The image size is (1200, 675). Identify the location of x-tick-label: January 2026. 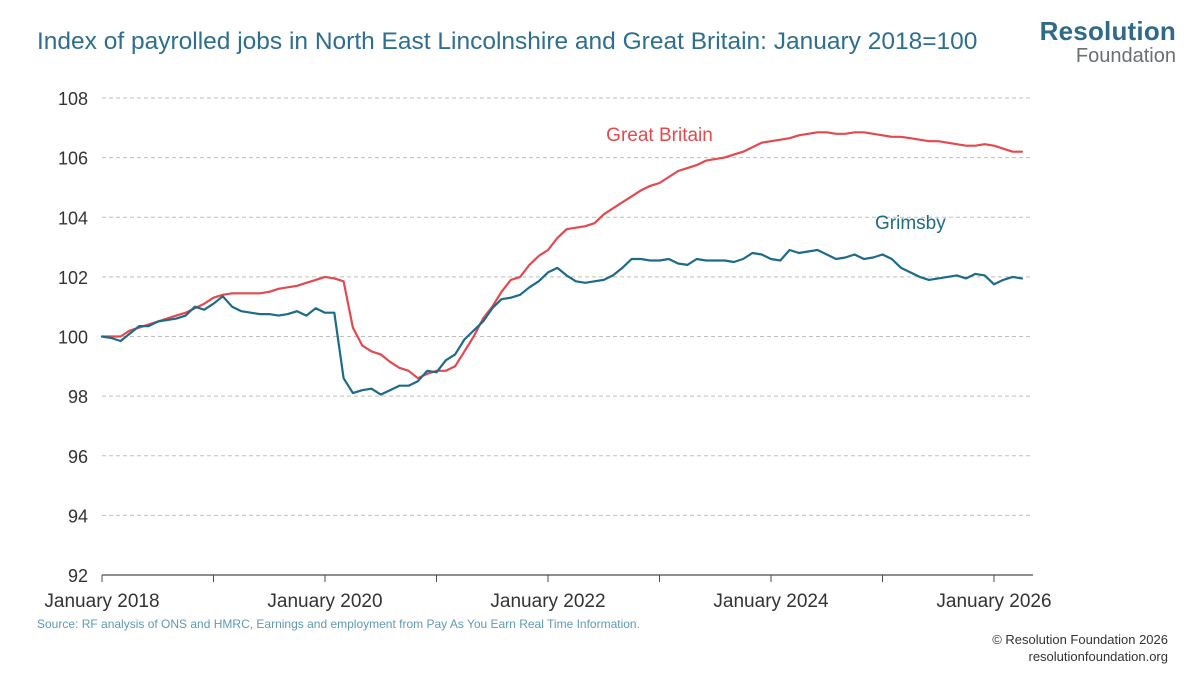
(993, 601).